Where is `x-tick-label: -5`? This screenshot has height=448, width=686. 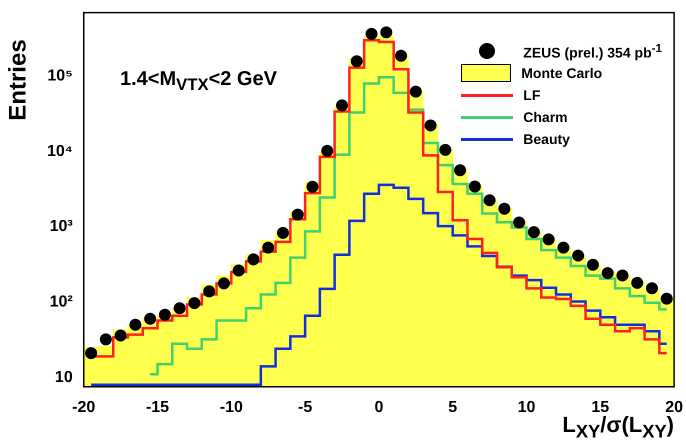 x-tick-label: -5 is located at coordinates (305, 407).